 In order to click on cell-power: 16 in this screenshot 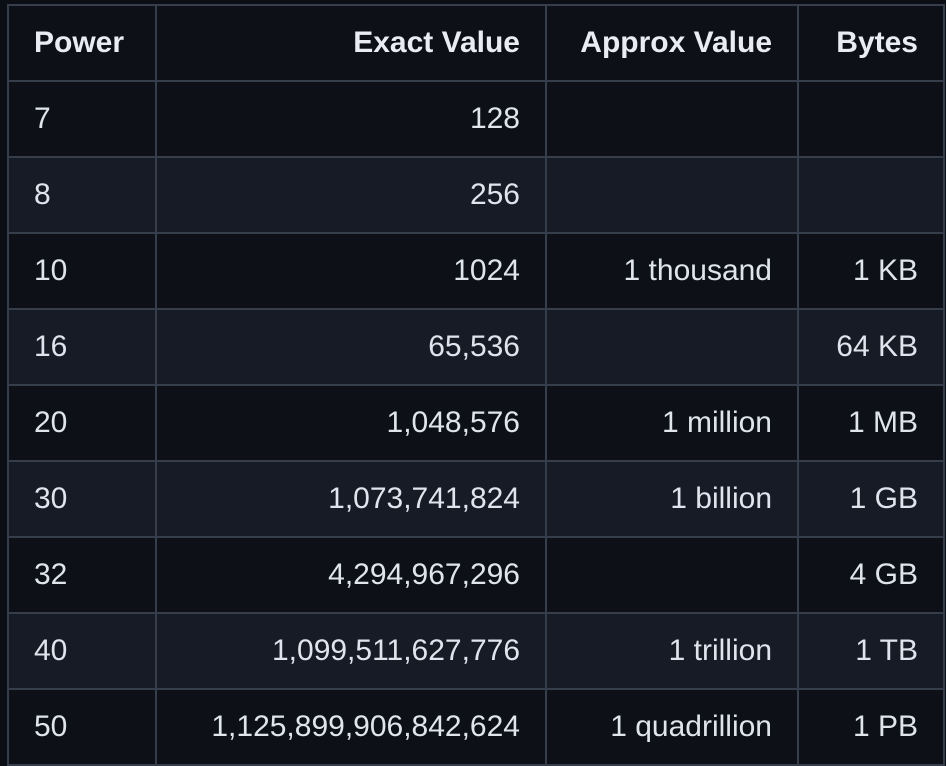, I will do `click(82, 347)`.